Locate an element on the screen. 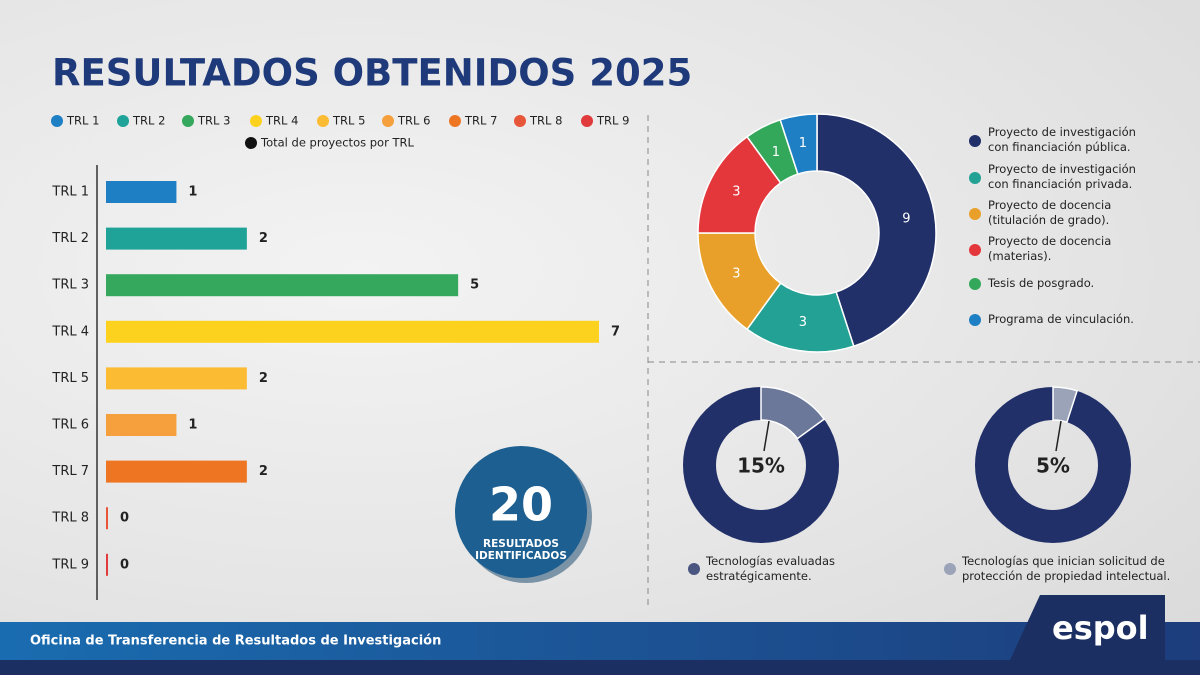 The image size is (1200, 675). y-tick-label: TRL 2 is located at coordinates (70, 238).